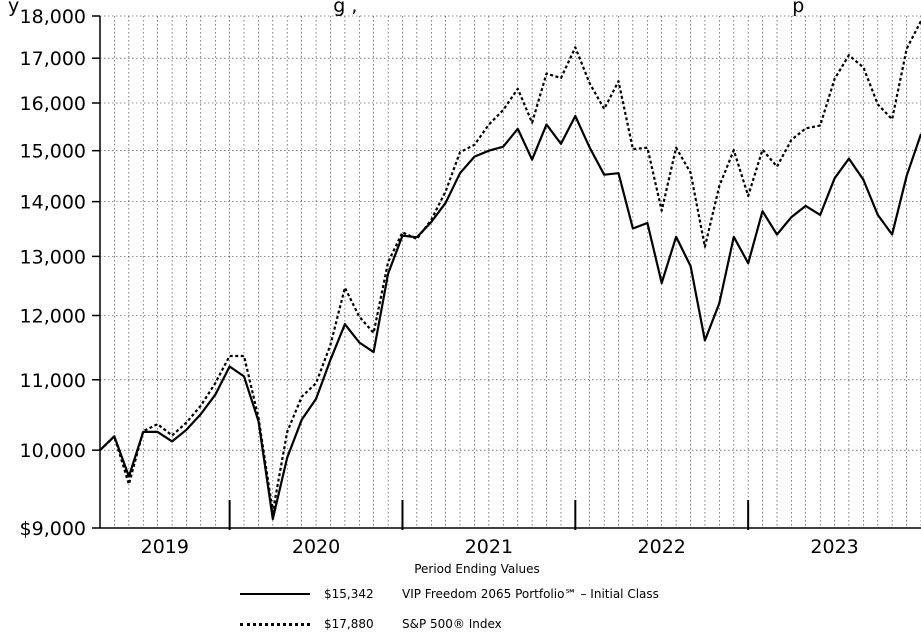 This screenshot has height=633, width=921. I want to click on y-tick-label: 17,000, so click(53, 59).